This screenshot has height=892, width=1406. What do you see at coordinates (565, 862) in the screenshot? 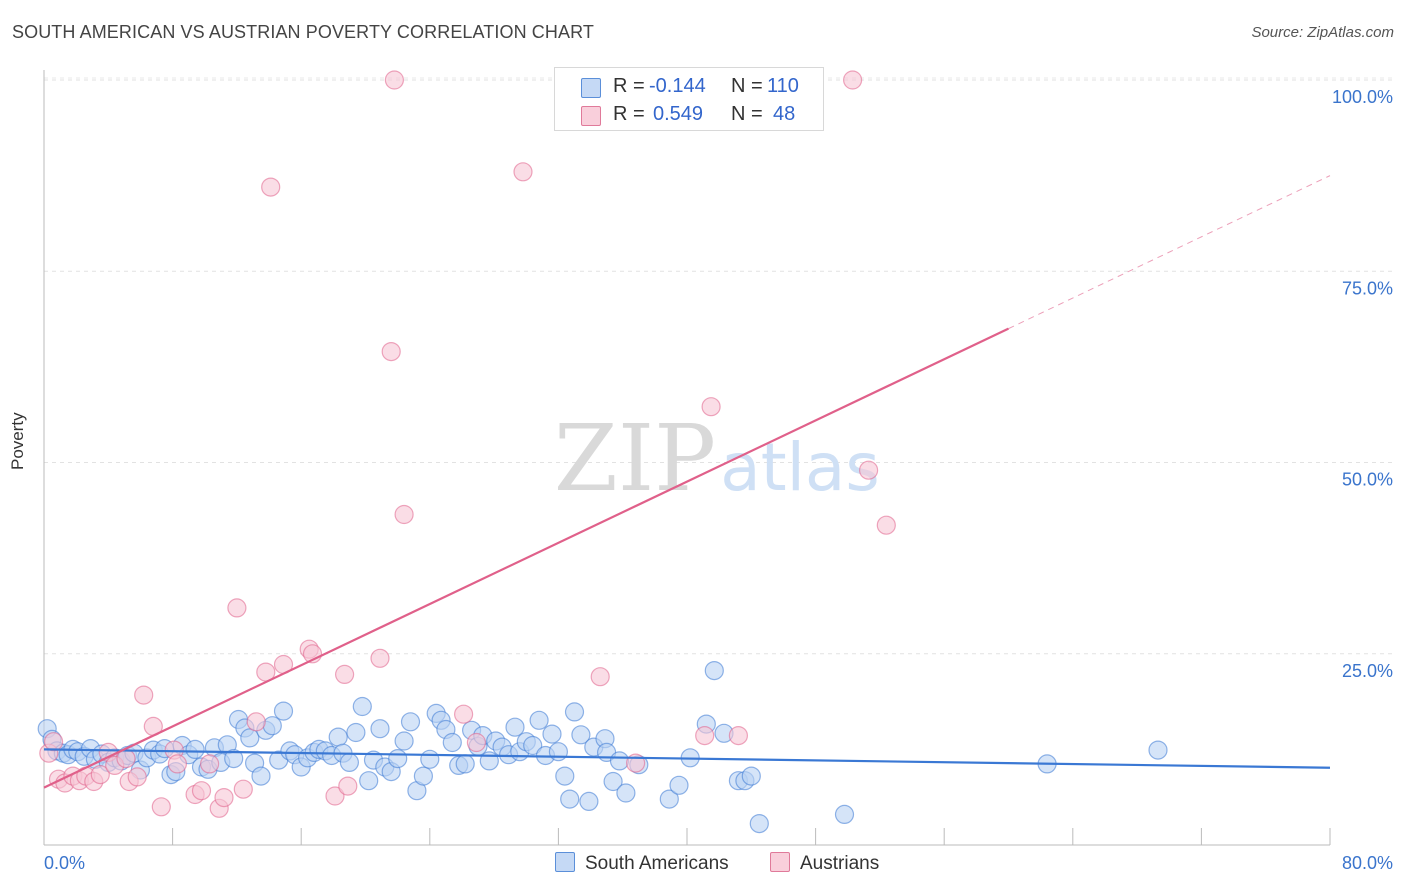
I see `bottom-legend-swatch-south-americans` at bounding box center [565, 862].